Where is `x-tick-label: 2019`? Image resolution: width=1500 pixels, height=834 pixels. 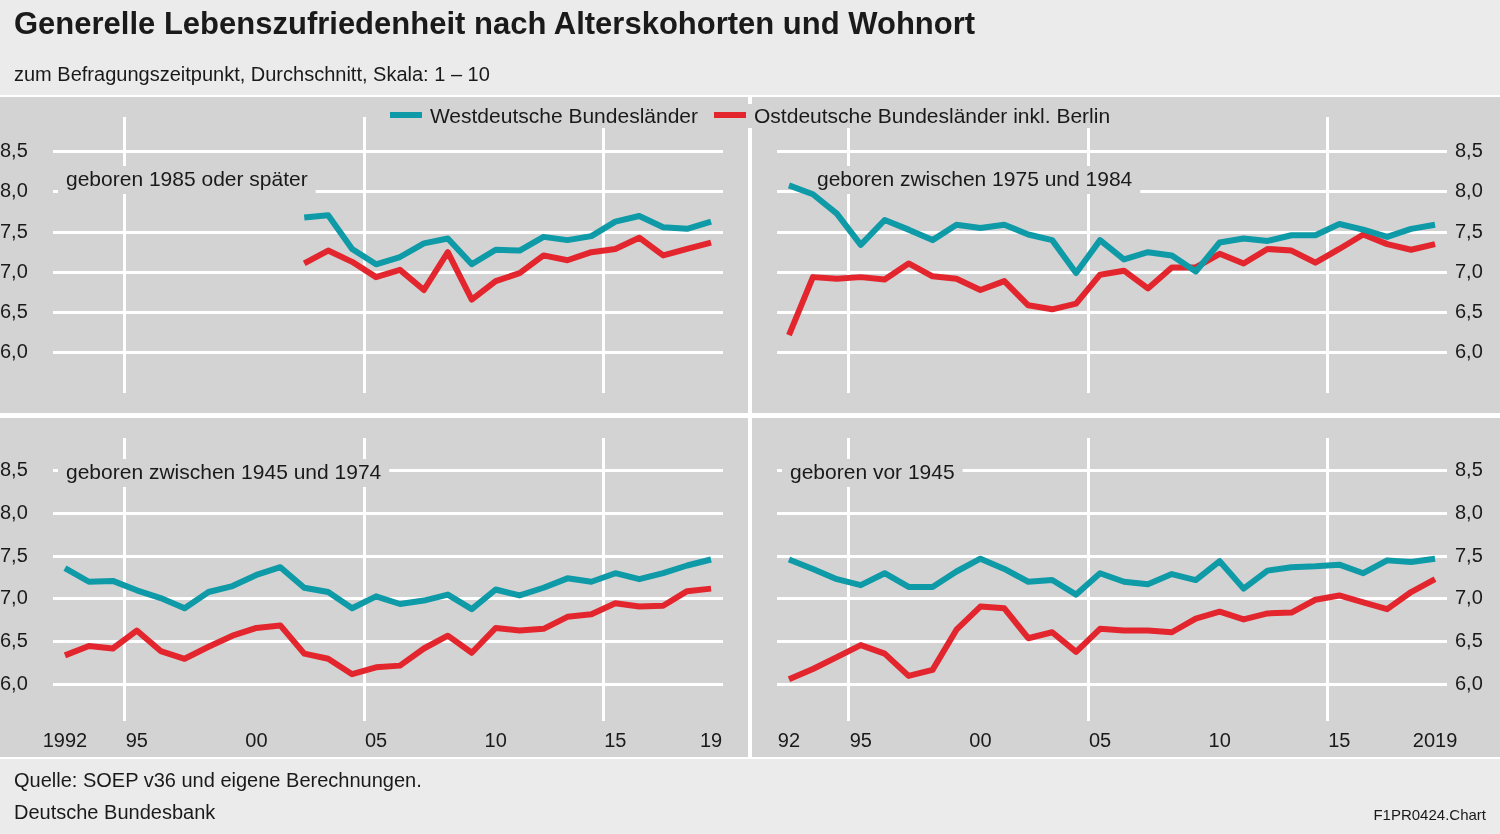 x-tick-label: 2019 is located at coordinates (1435, 739).